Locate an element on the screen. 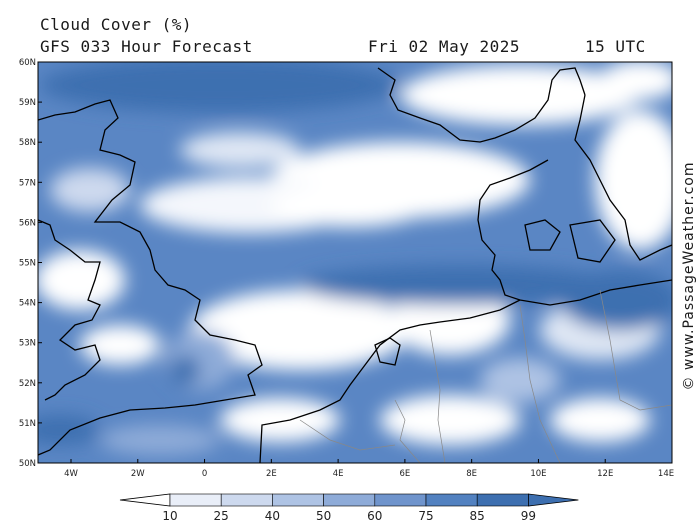 The image size is (700, 525). lon-label: 4E is located at coordinates (338, 474).